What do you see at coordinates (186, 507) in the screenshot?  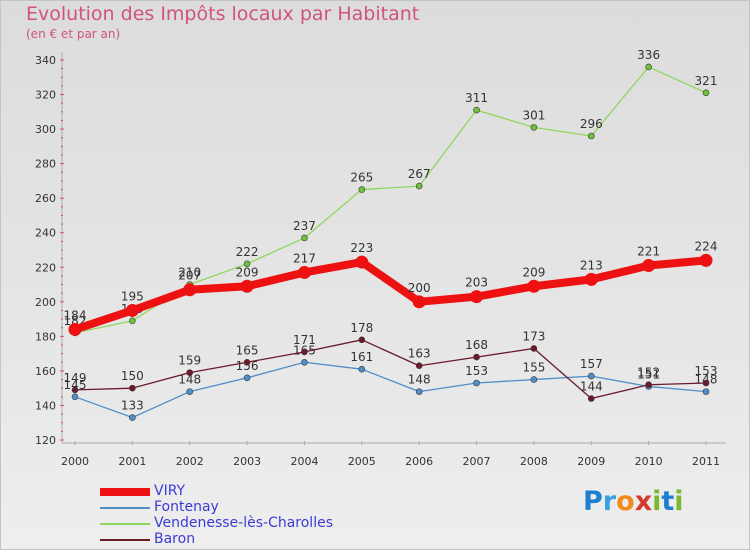 I see `legend-label: Fontenay` at bounding box center [186, 507].